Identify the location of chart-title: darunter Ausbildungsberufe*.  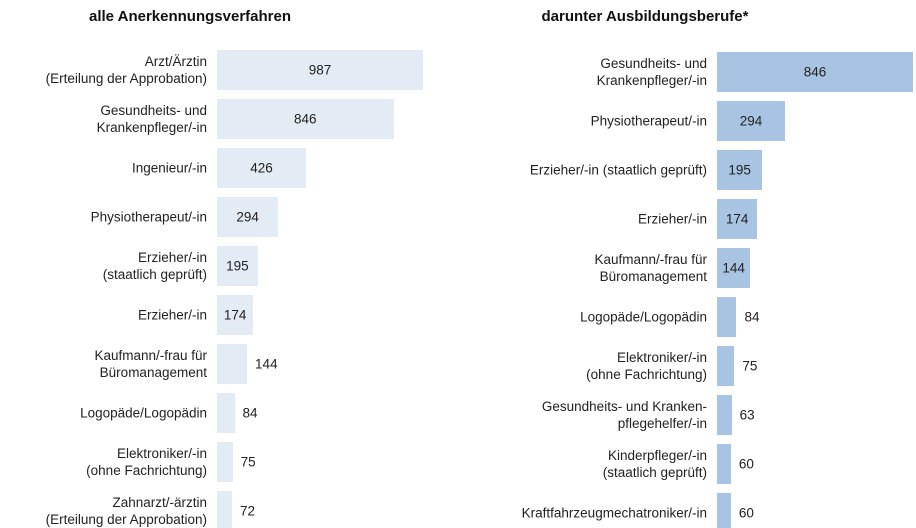
(645, 16).